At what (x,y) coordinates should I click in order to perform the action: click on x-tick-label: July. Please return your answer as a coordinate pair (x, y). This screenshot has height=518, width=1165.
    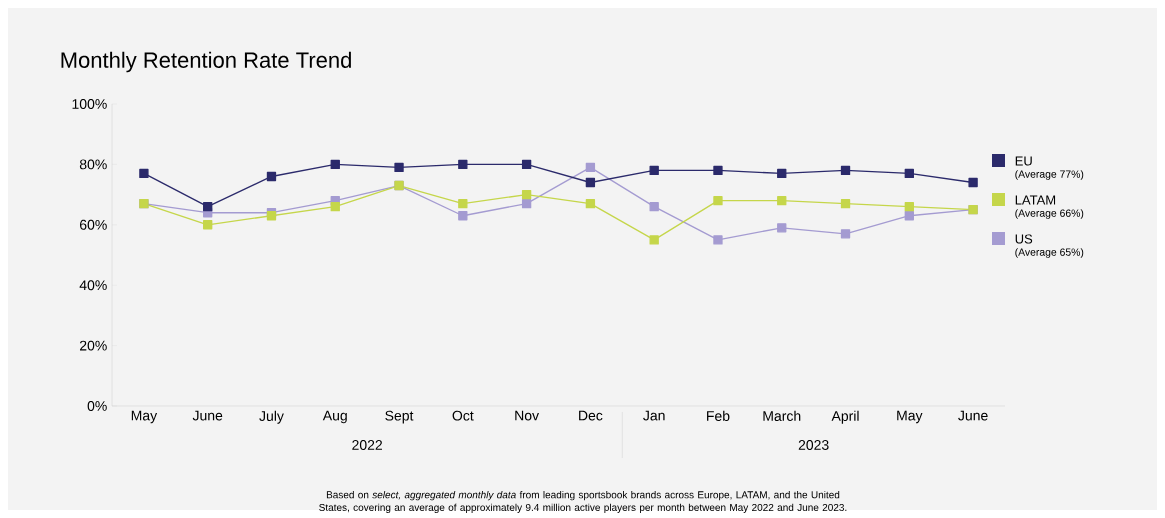
    Looking at the image, I should click on (271, 417).